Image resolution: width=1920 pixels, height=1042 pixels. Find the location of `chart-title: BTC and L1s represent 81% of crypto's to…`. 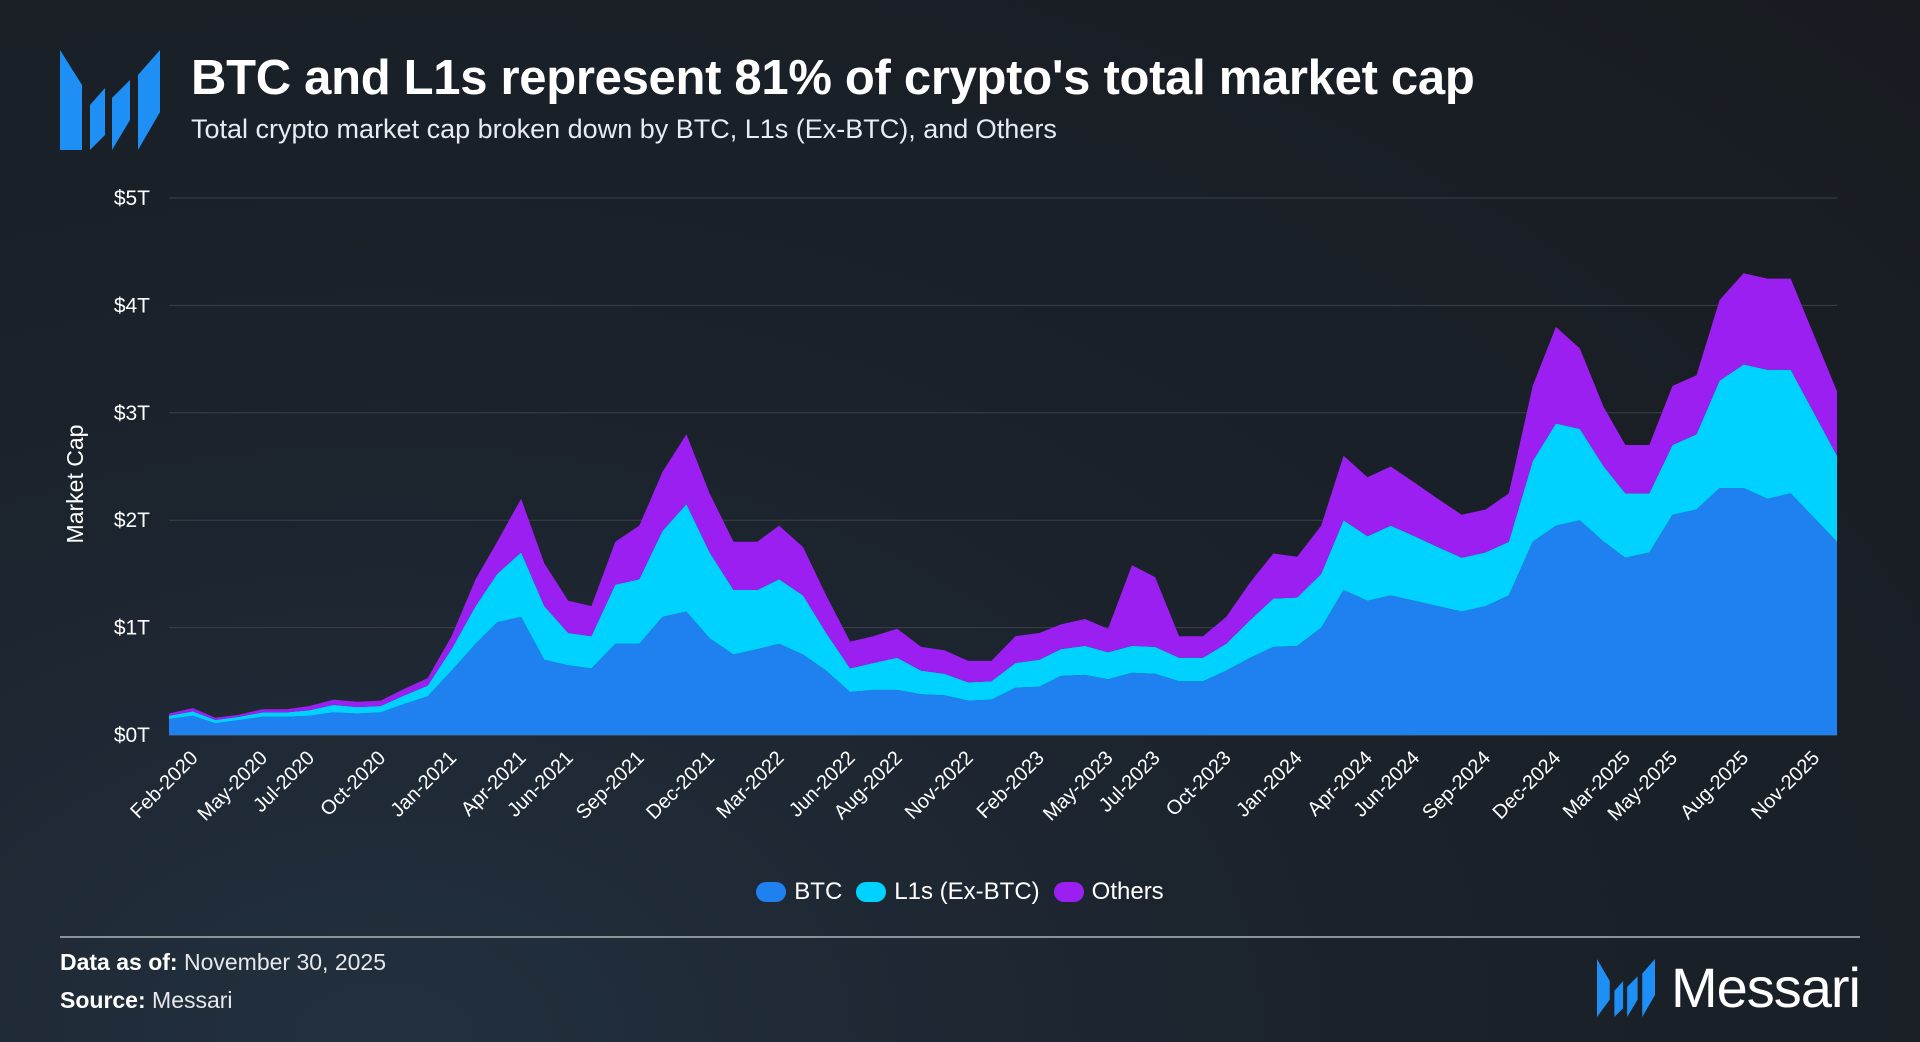

chart-title: BTC and L1s represent 81% of crypto's to… is located at coordinates (833, 78).